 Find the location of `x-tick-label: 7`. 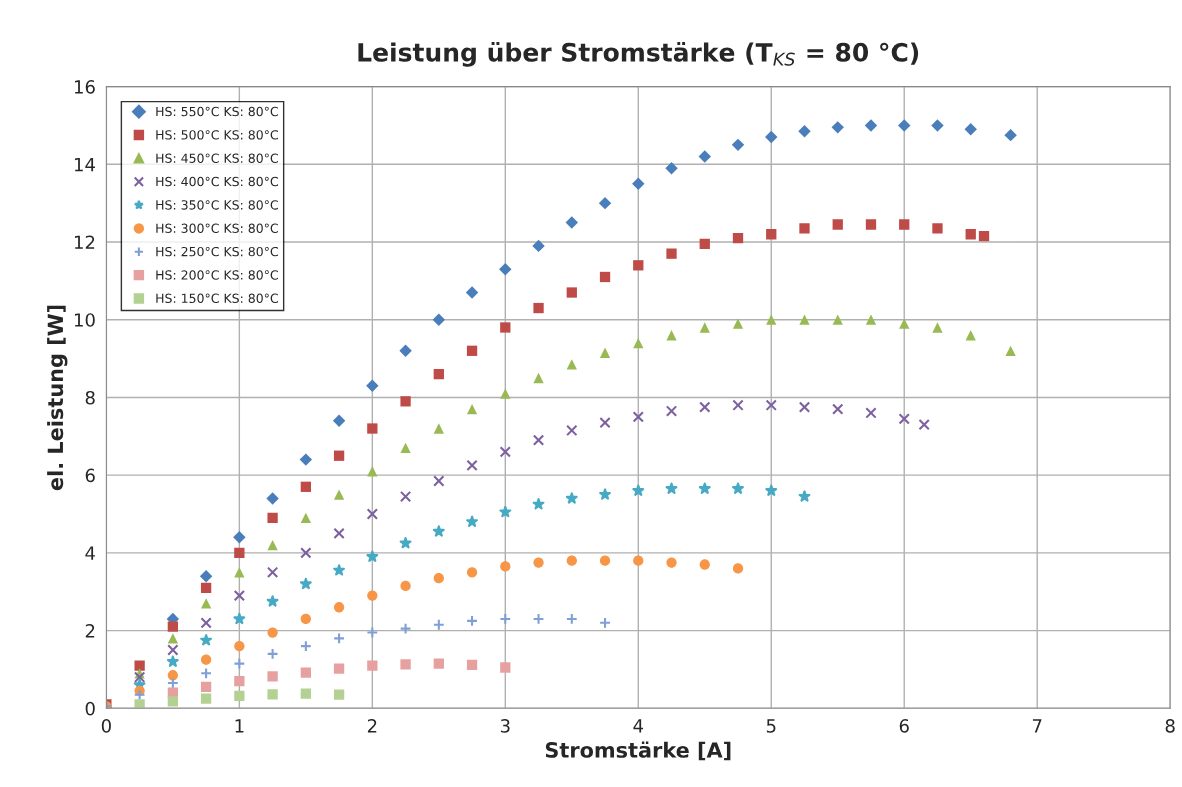

x-tick-label: 7 is located at coordinates (1037, 726).